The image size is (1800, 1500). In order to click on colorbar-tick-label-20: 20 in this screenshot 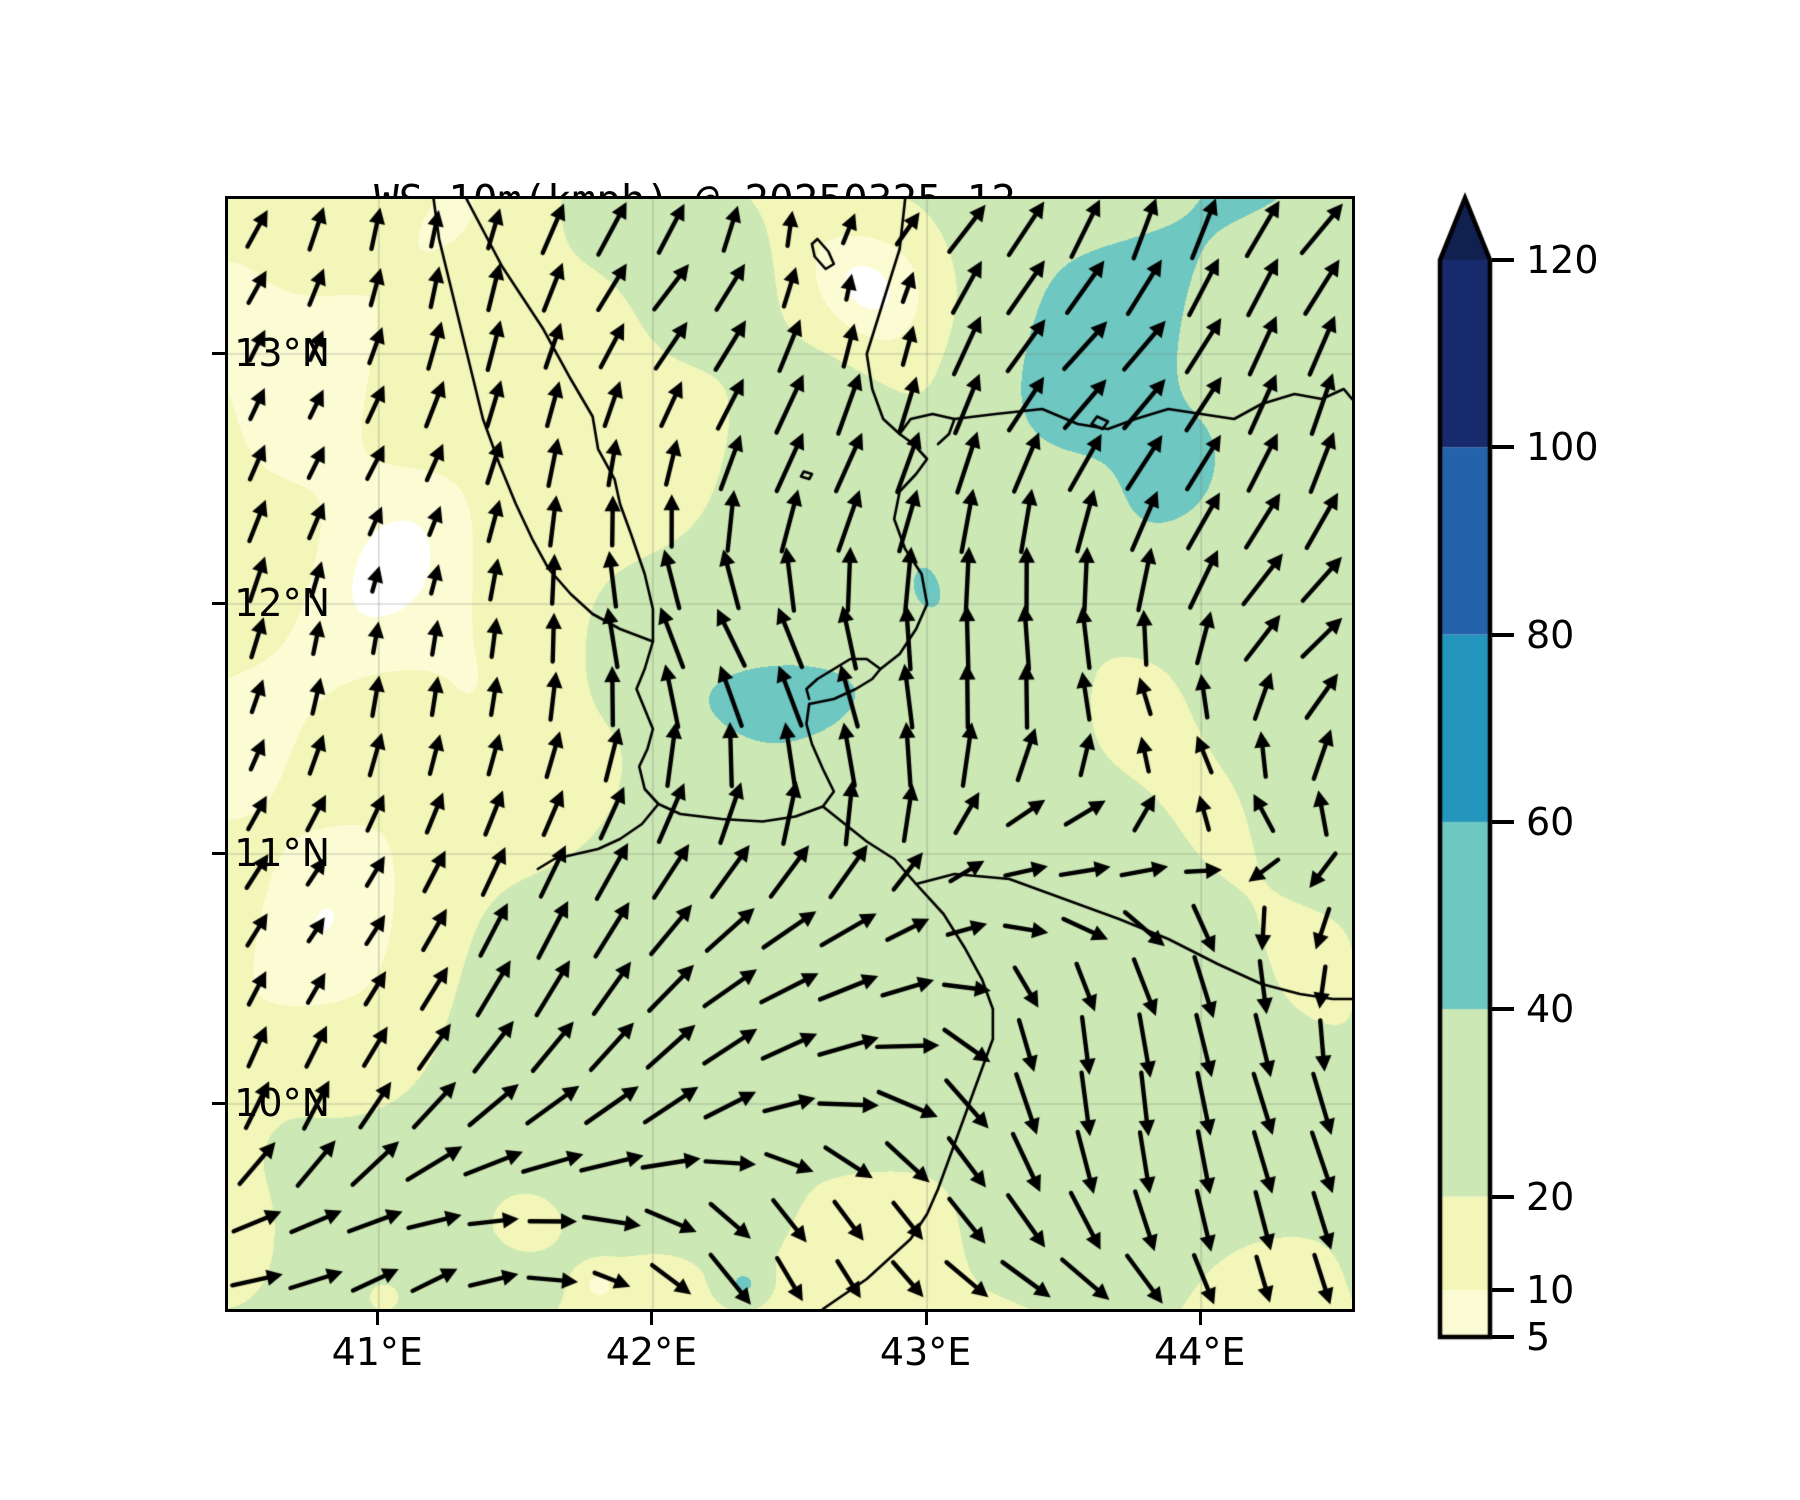, I will do `click(1550, 1196)`.